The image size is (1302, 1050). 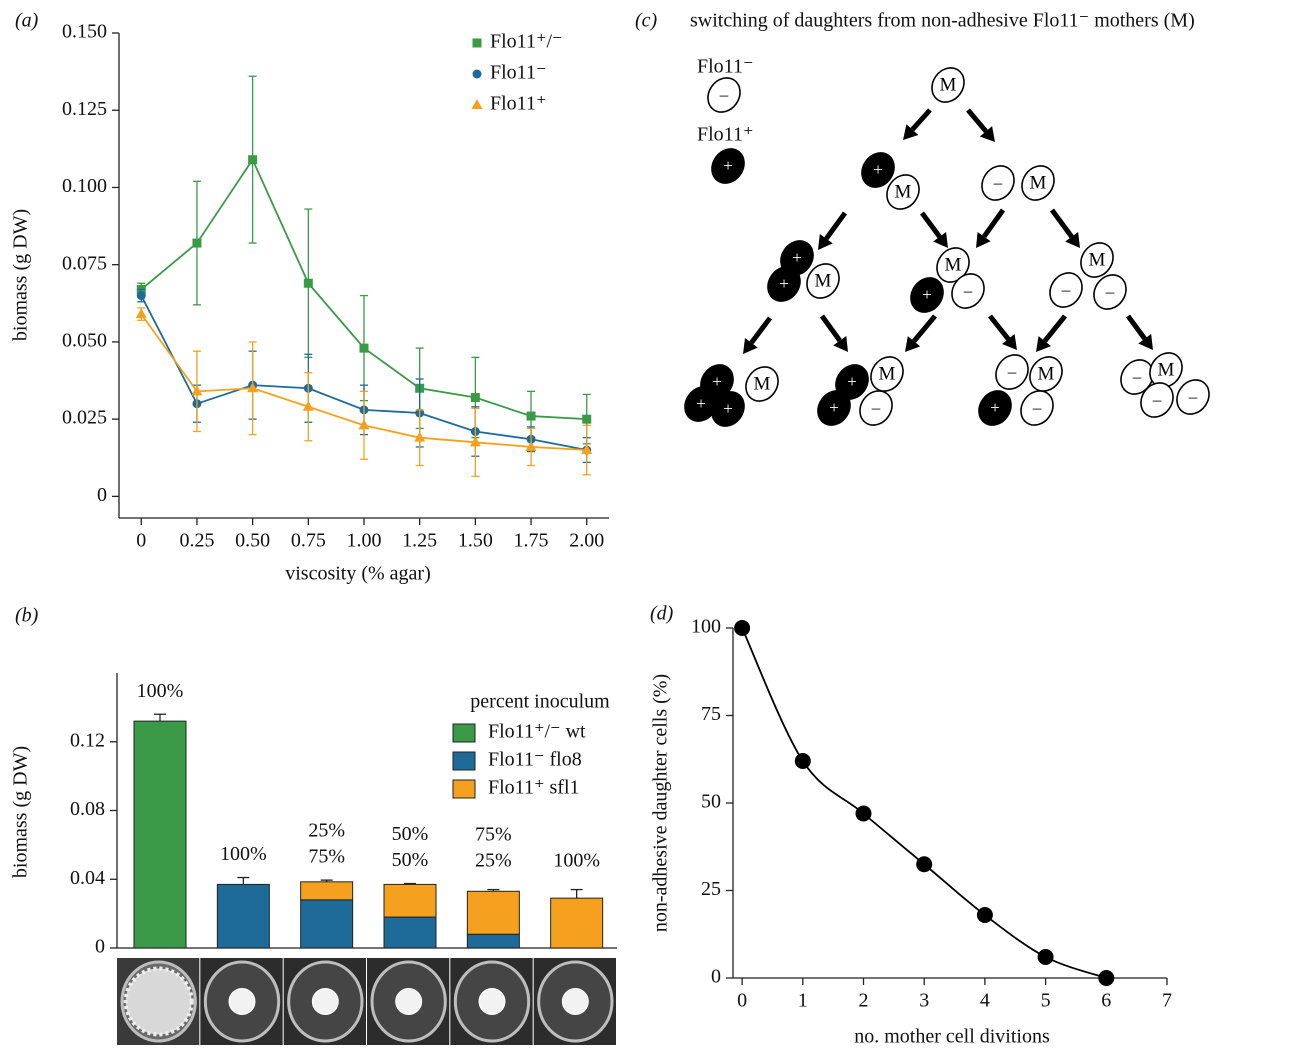 What do you see at coordinates (537, 732) in the screenshot?
I see `legend-label: Flo11⁺/⁻ wt` at bounding box center [537, 732].